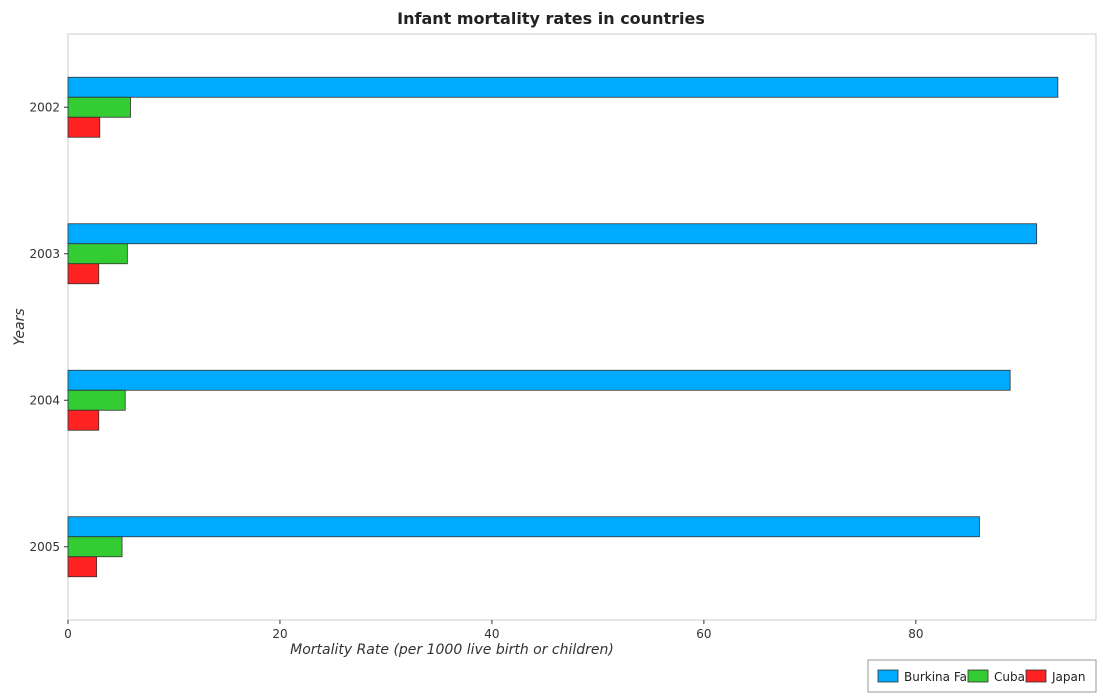 The width and height of the screenshot is (1103, 700). What do you see at coordinates (48, 327) in the screenshot?
I see `y-tick-labels: 2002 2003 2004 2005` at bounding box center [48, 327].